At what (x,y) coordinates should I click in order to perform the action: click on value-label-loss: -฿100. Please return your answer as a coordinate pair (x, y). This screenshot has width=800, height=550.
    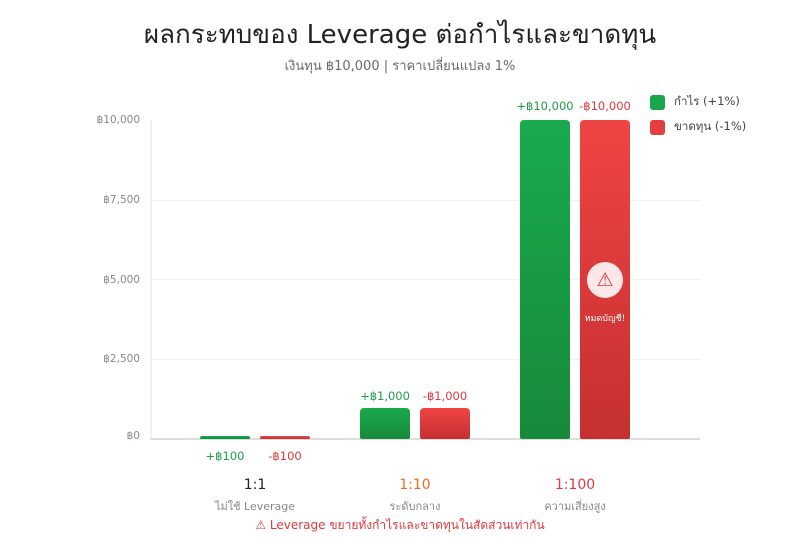
    Looking at the image, I should click on (285, 456).